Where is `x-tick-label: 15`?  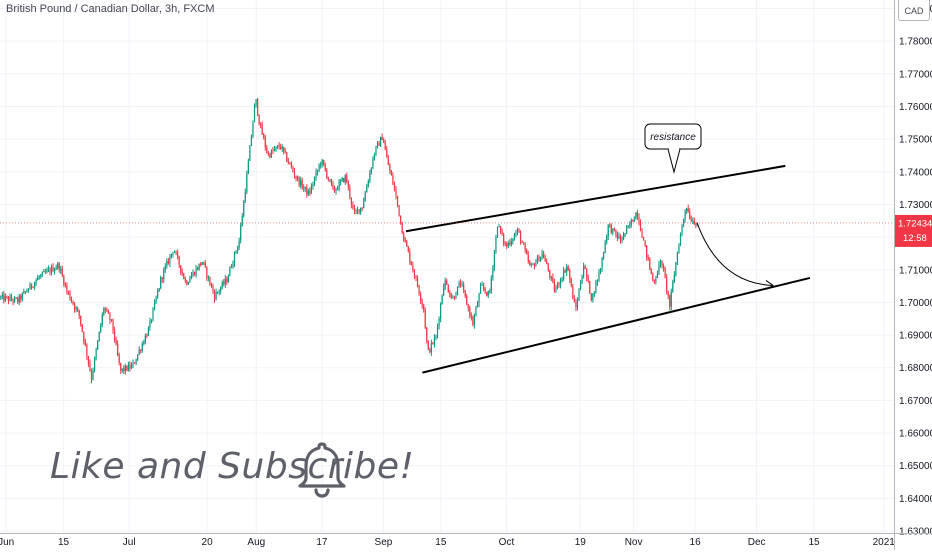 x-tick-label: 15 is located at coordinates (814, 542).